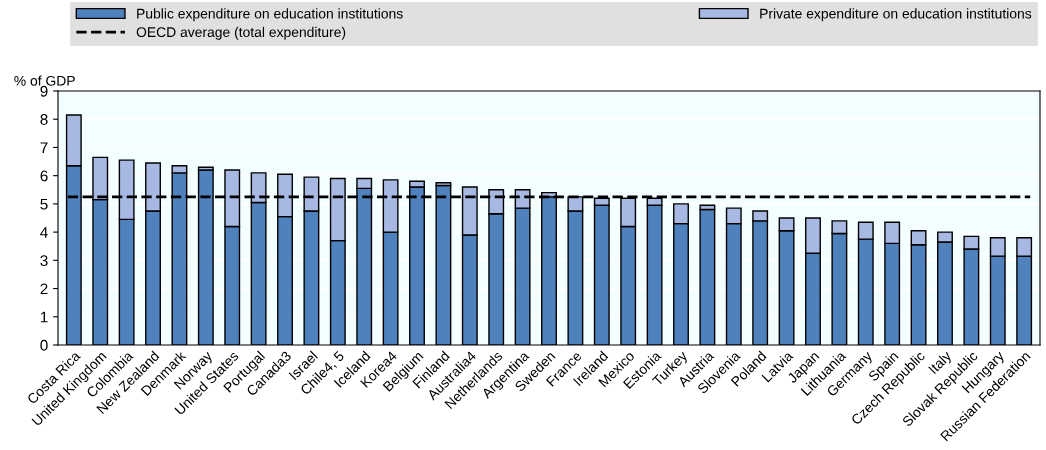 The image size is (1046, 450). Describe the element at coordinates (44, 80) in the screenshot. I see `y-axis-title: % of GDP` at that location.